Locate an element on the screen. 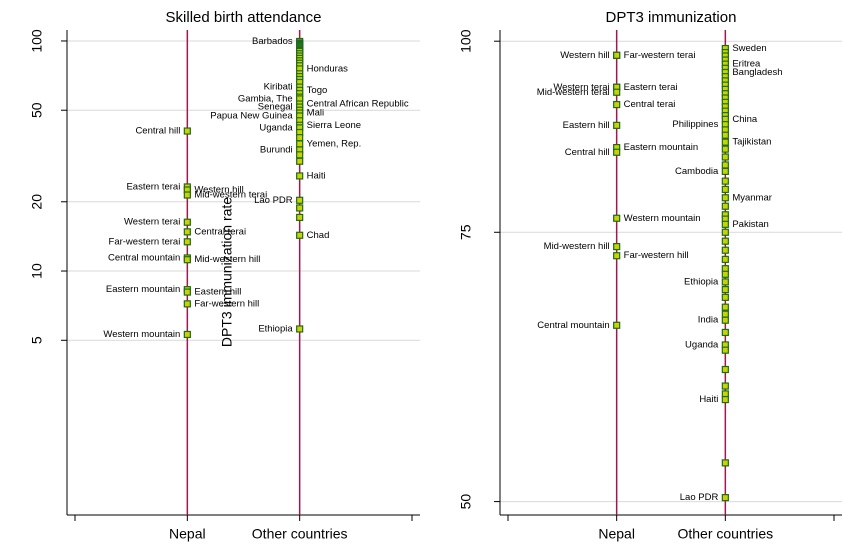 This screenshot has width=843, height=544. point-label: Honduras is located at coordinates (327, 68).